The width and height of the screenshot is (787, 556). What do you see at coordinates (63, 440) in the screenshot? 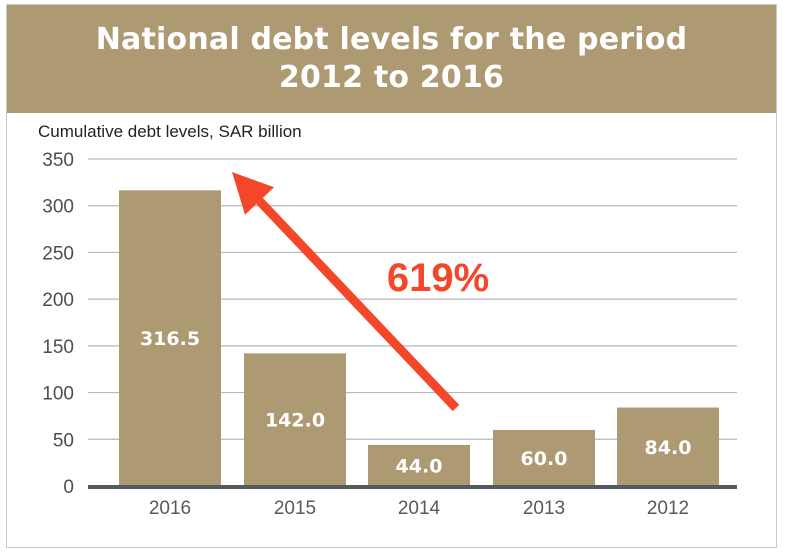
I see `y-tick-label: 50` at bounding box center [63, 440].